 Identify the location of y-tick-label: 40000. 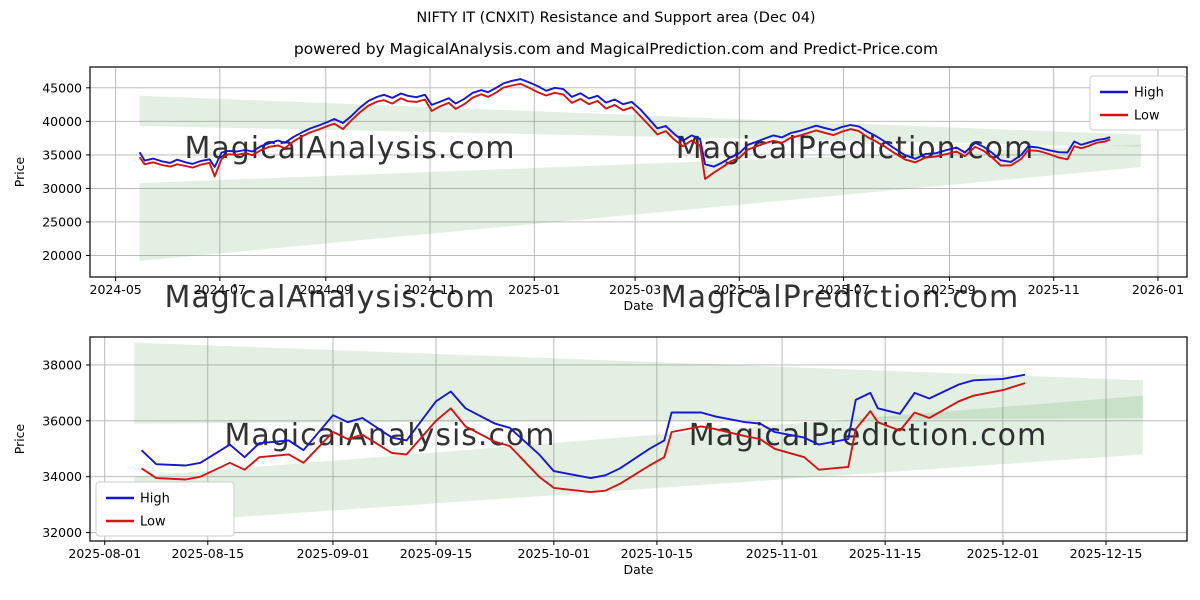
(62, 121).